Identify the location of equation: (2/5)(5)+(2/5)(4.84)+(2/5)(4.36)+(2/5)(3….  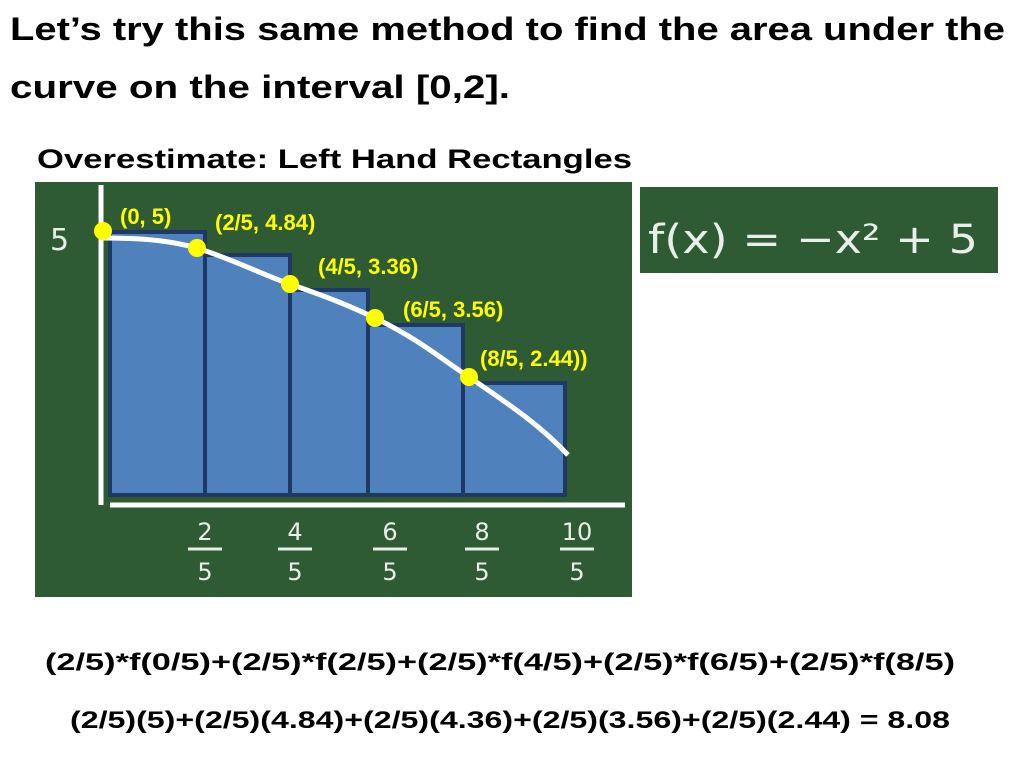
(510, 720).